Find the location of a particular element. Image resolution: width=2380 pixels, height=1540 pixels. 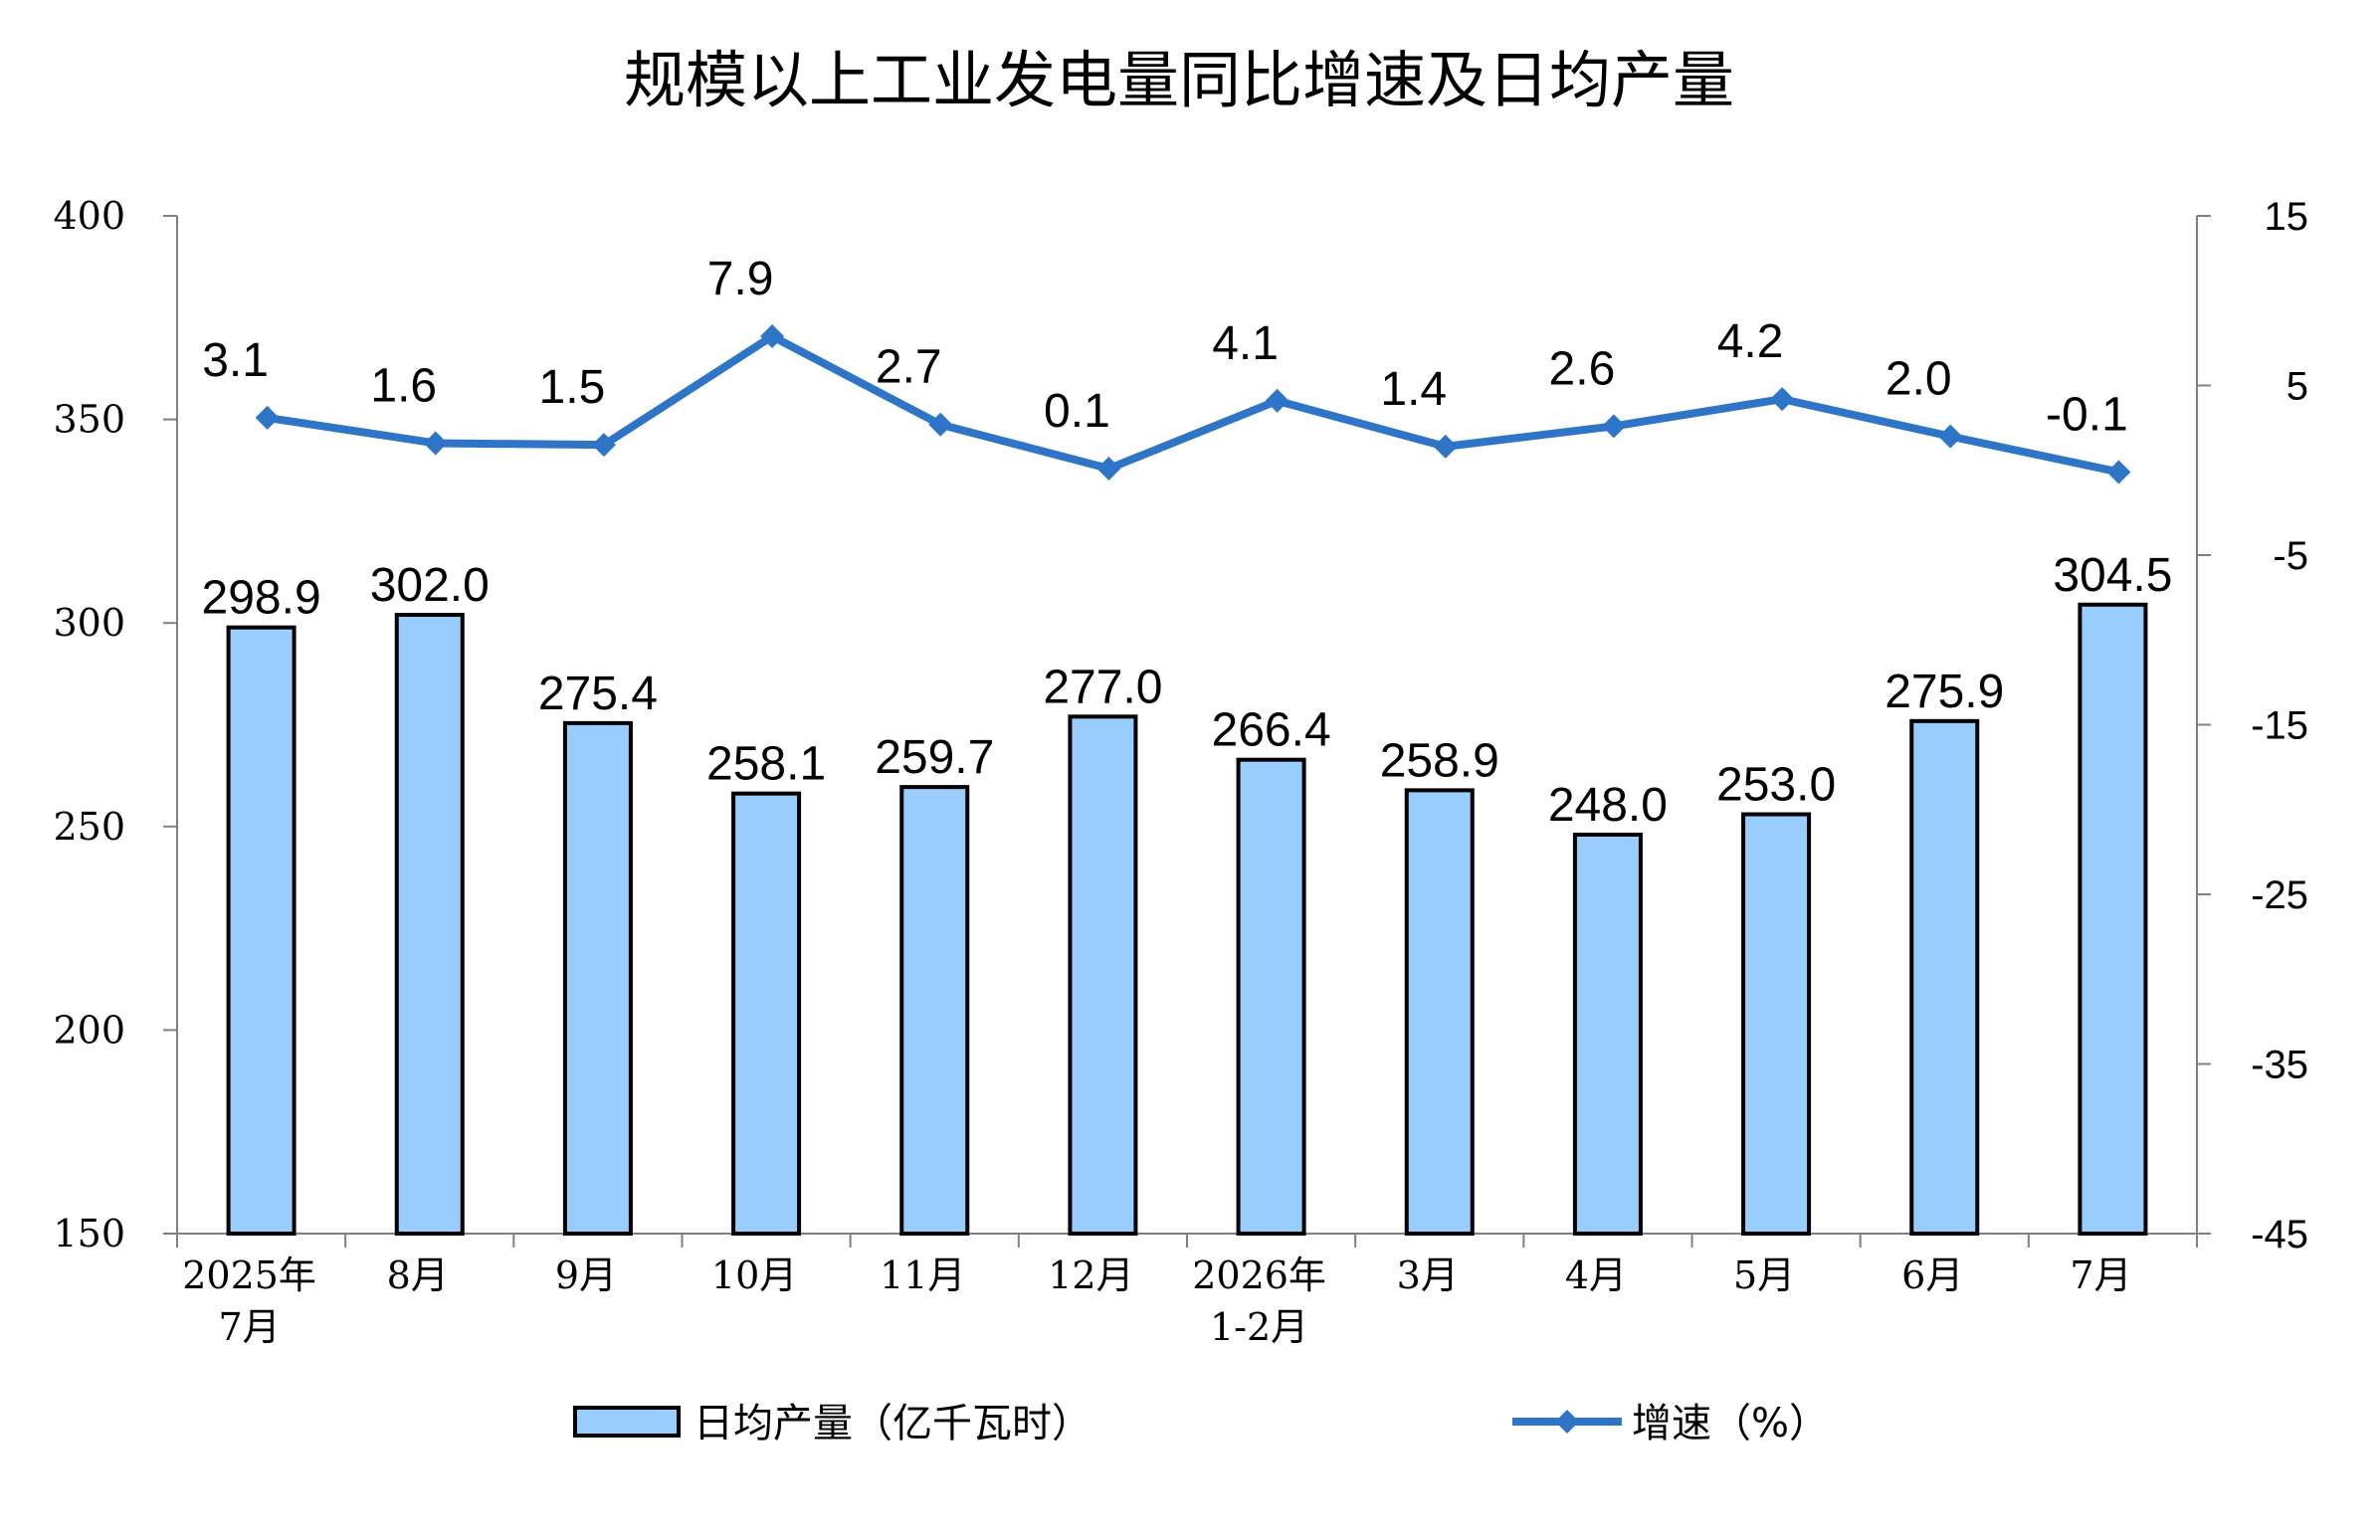

y-left-tick-label: 350 is located at coordinates (89, 420).